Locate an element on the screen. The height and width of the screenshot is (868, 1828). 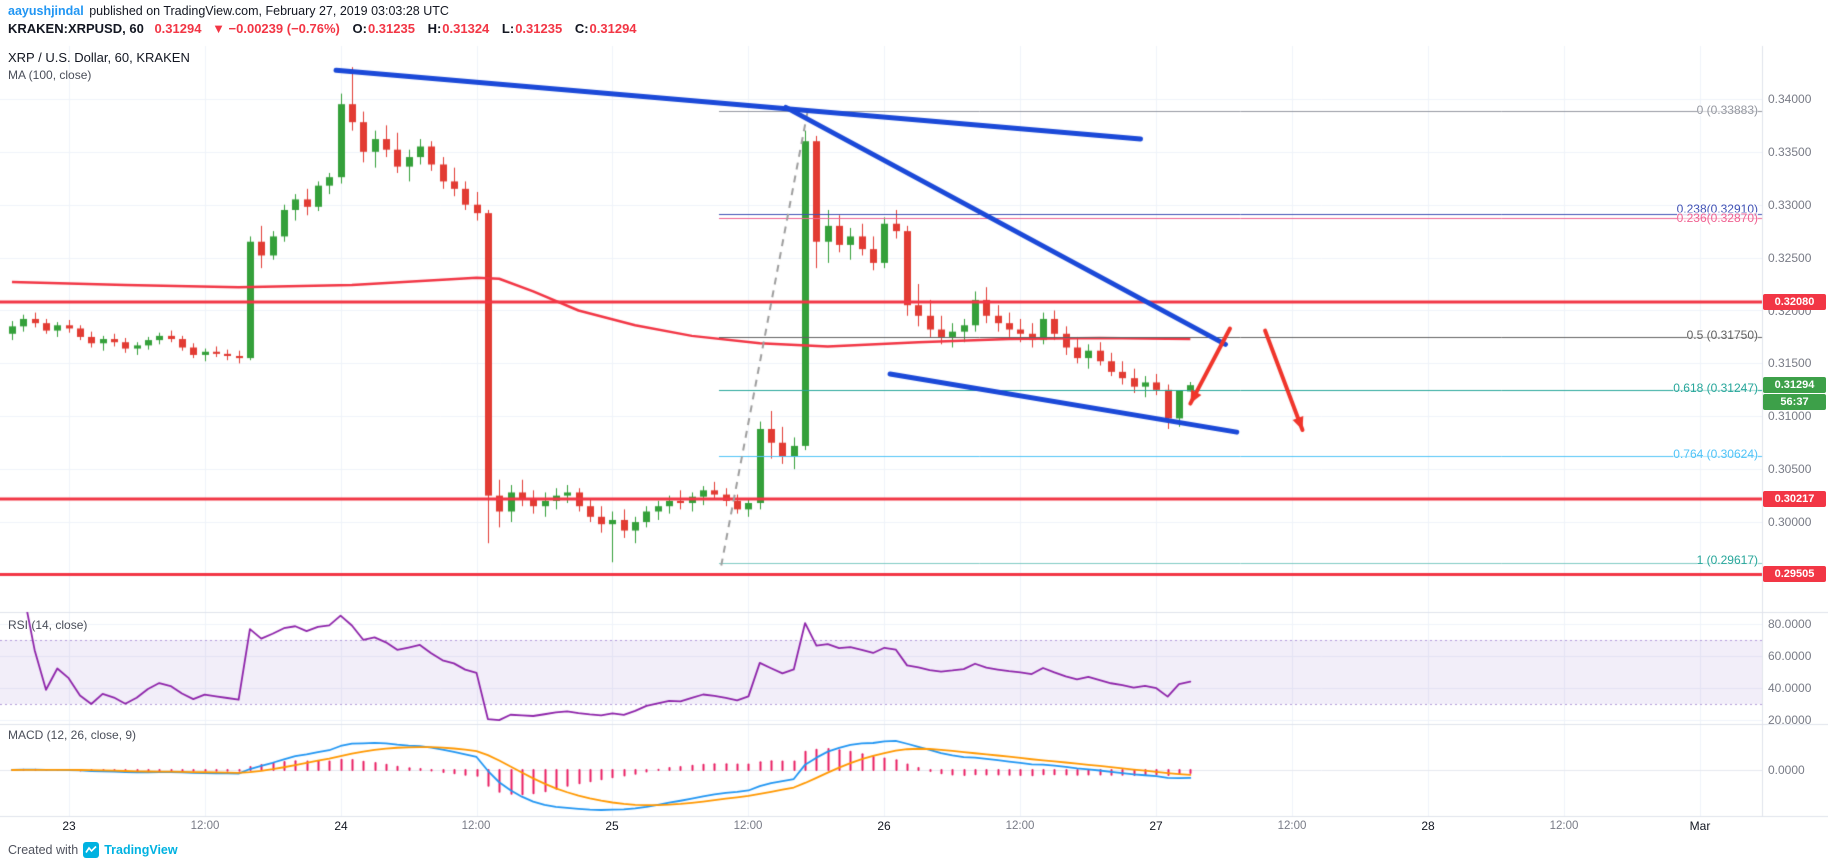
time-axis-label: Mar is located at coordinates (1700, 826).